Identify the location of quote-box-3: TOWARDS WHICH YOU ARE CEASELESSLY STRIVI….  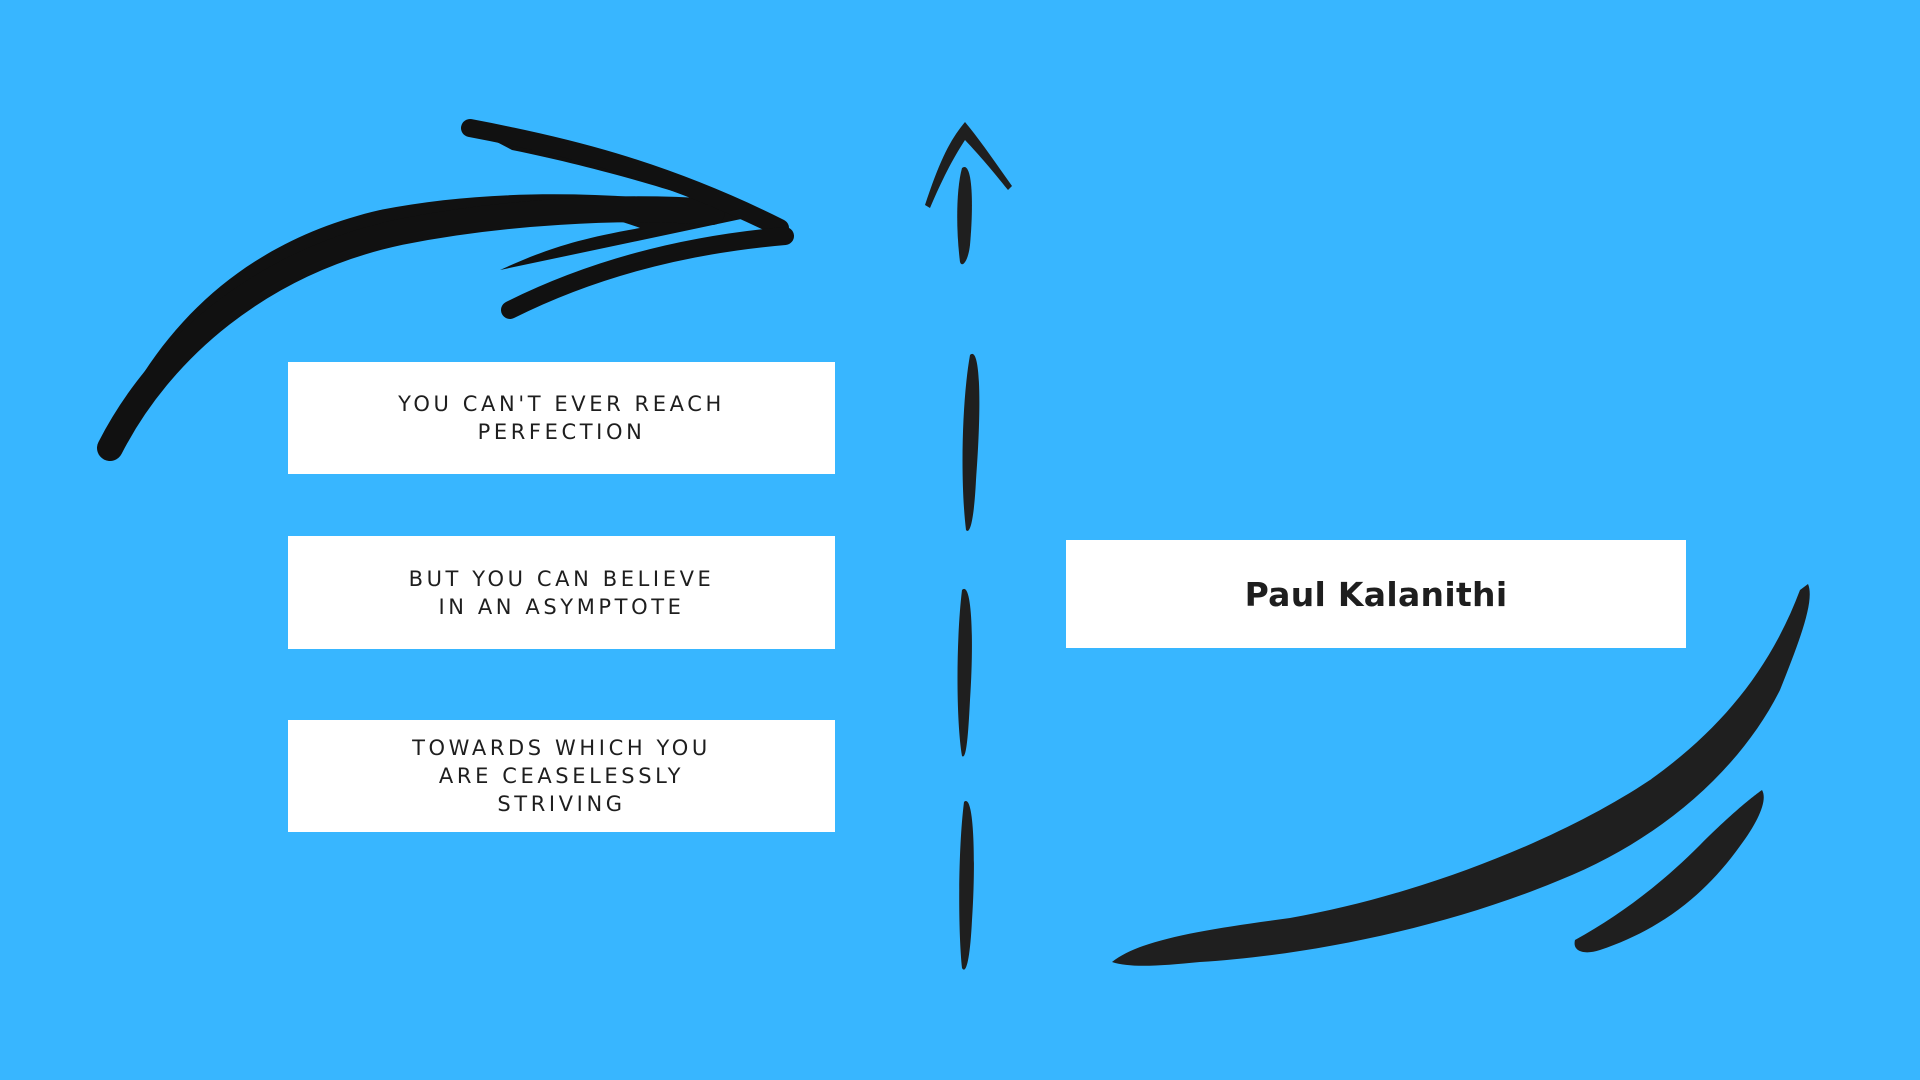
(561, 776).